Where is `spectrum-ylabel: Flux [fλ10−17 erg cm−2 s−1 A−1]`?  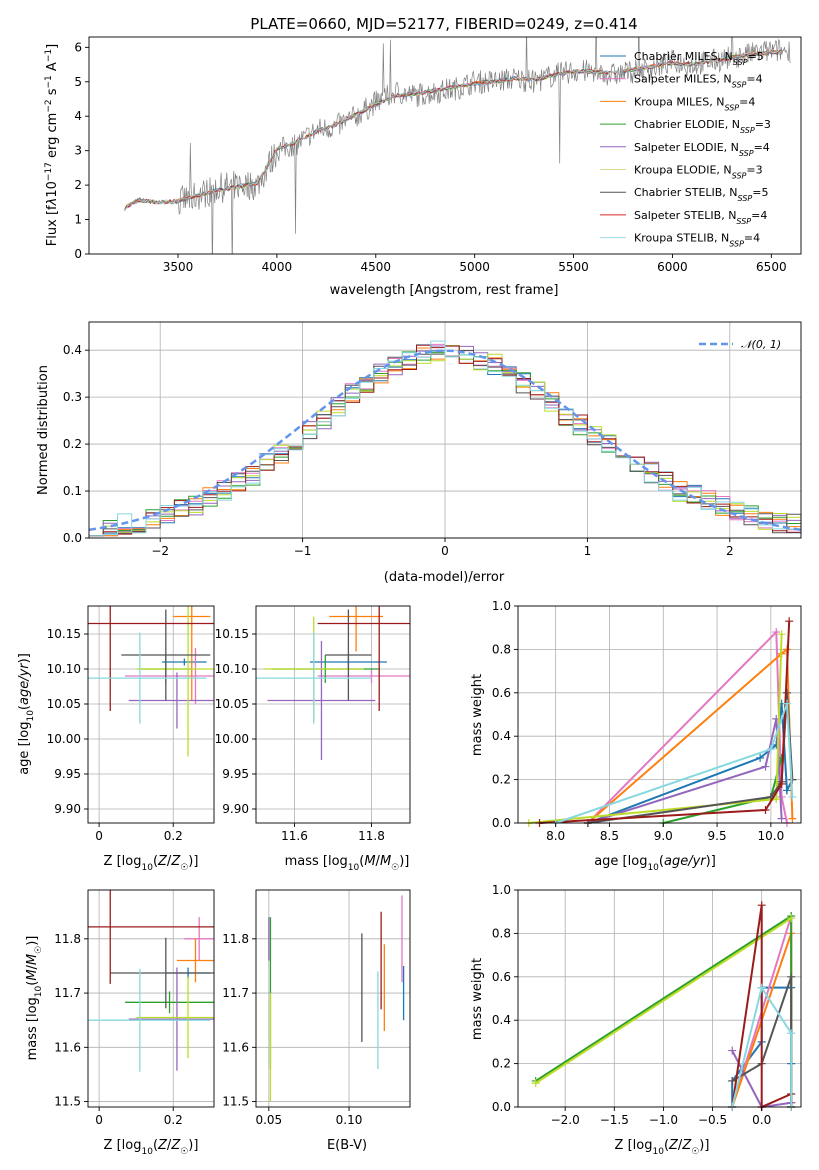
spectrum-ylabel: Flux [fλ10−17 erg cm−2 s−1 A−1] is located at coordinates (52, 145).